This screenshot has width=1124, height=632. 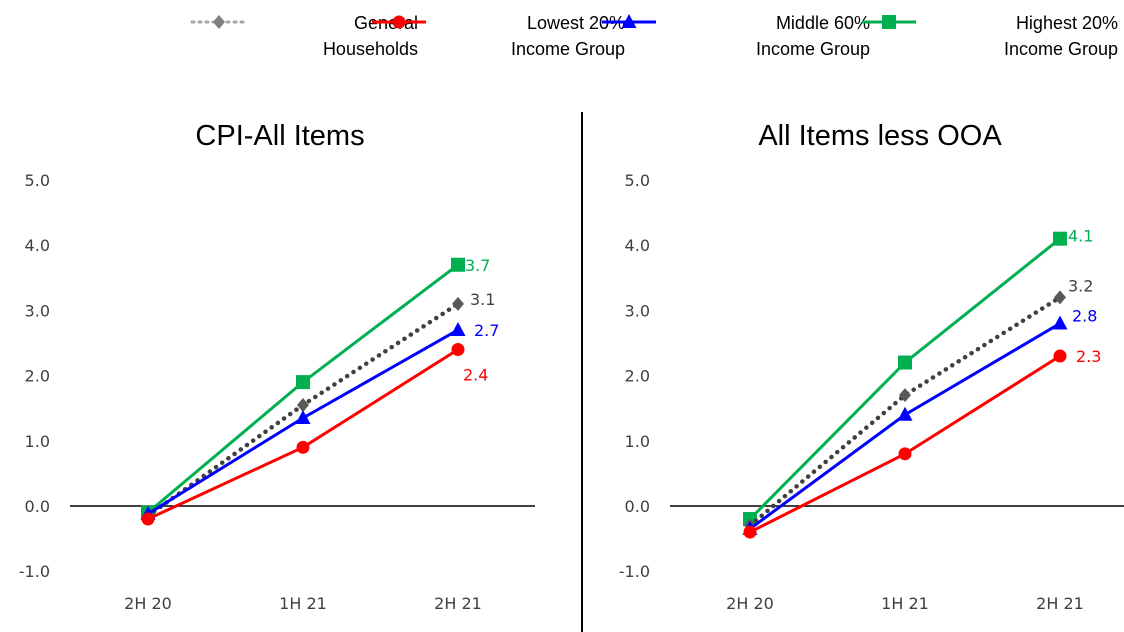 What do you see at coordinates (1080, 285) in the screenshot?
I see `data-label: 3.2` at bounding box center [1080, 285].